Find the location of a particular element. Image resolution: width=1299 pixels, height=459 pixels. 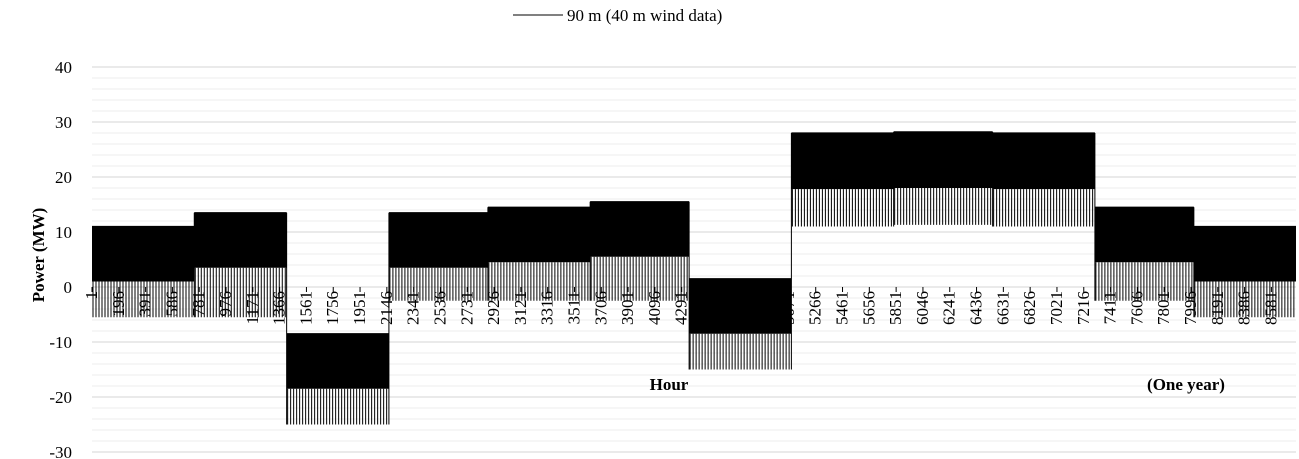

x-tick-label: 1 is located at coordinates (91, 295).